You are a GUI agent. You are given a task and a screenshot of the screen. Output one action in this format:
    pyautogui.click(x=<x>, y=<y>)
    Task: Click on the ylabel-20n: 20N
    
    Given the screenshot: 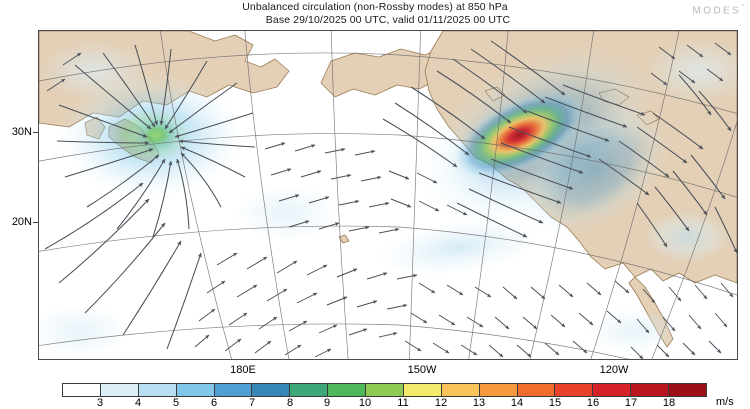 What is the action you would take?
    pyautogui.click(x=21, y=222)
    